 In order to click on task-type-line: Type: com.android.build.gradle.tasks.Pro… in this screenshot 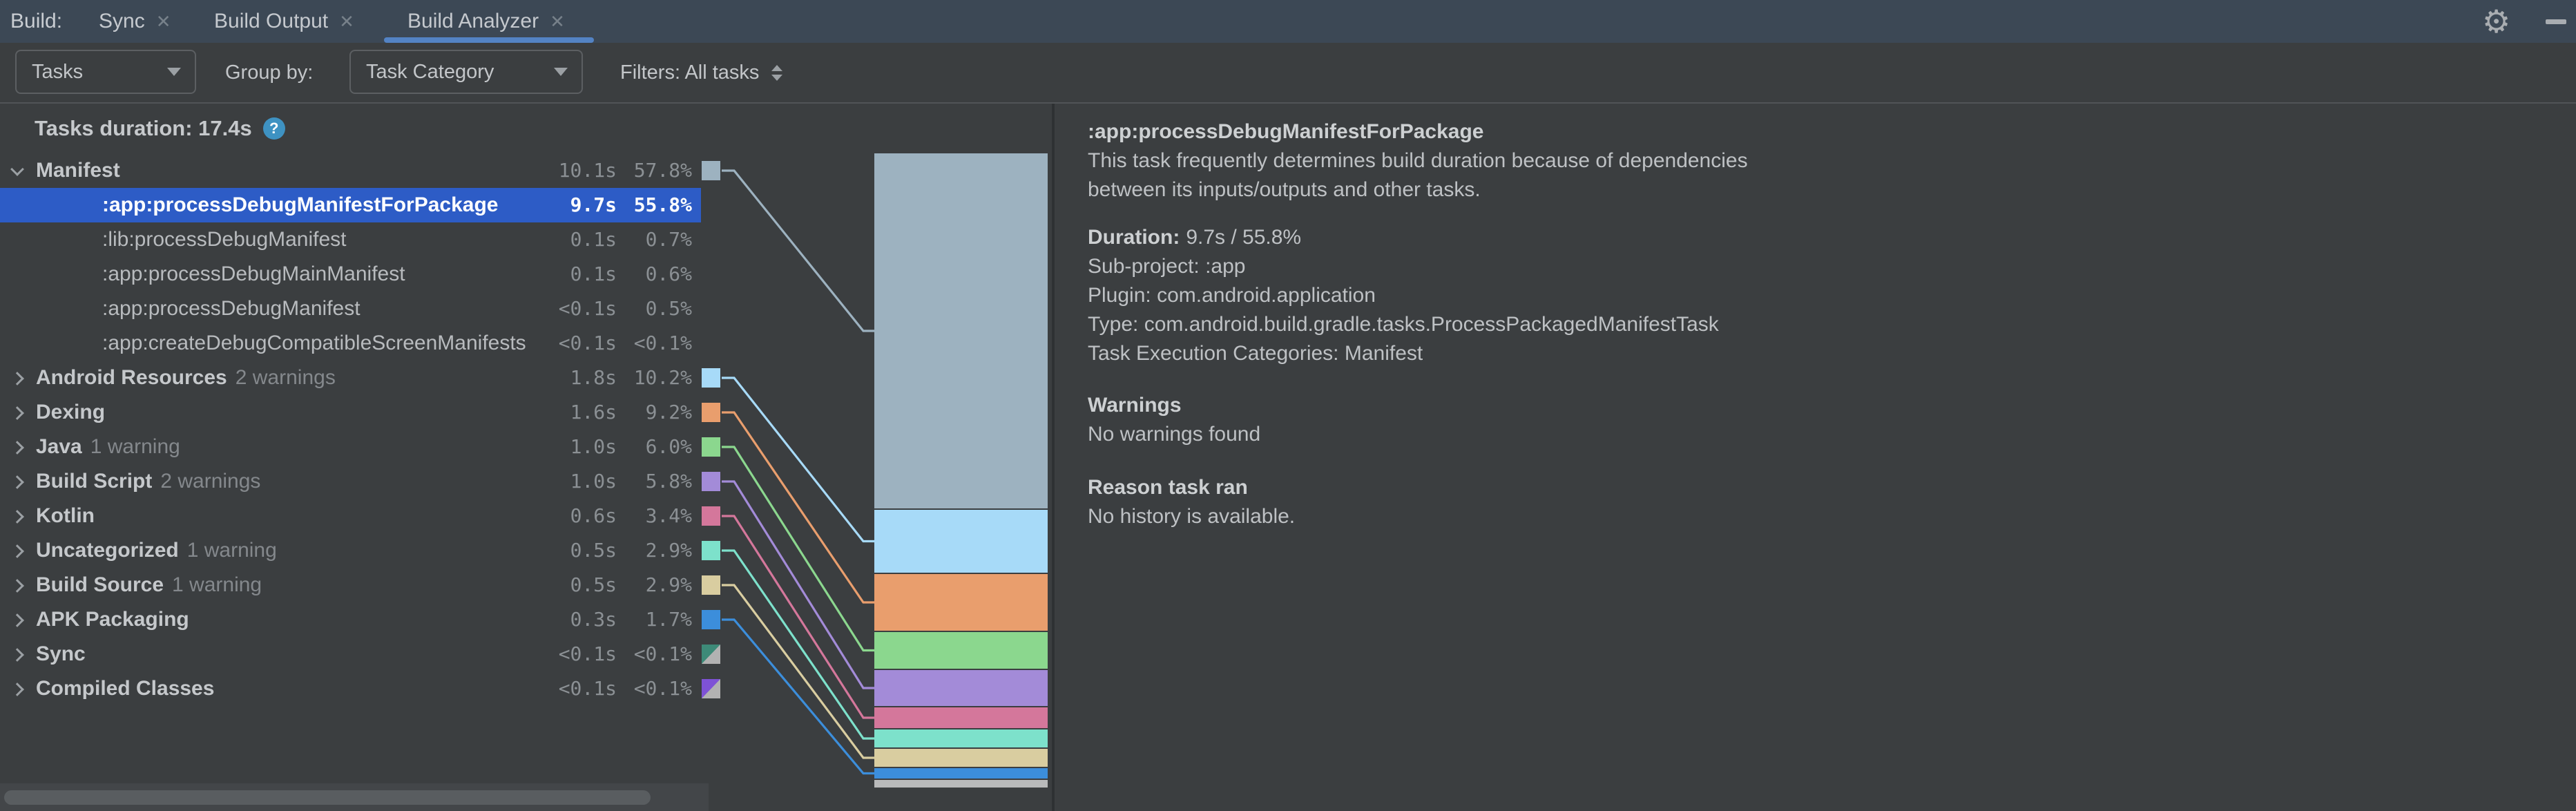, I will do `click(1403, 324)`.